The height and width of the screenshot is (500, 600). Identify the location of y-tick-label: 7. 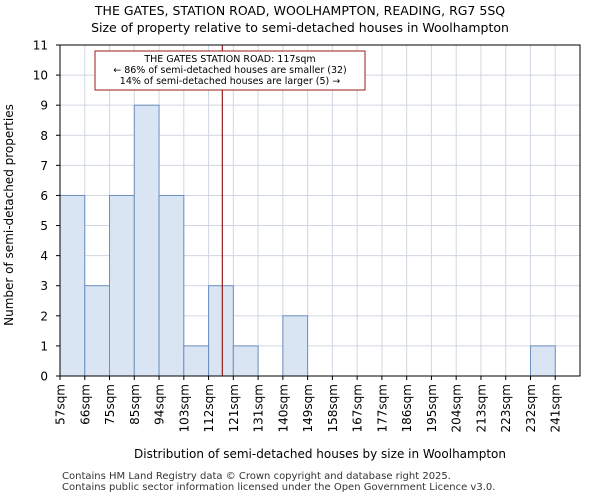
(44, 166).